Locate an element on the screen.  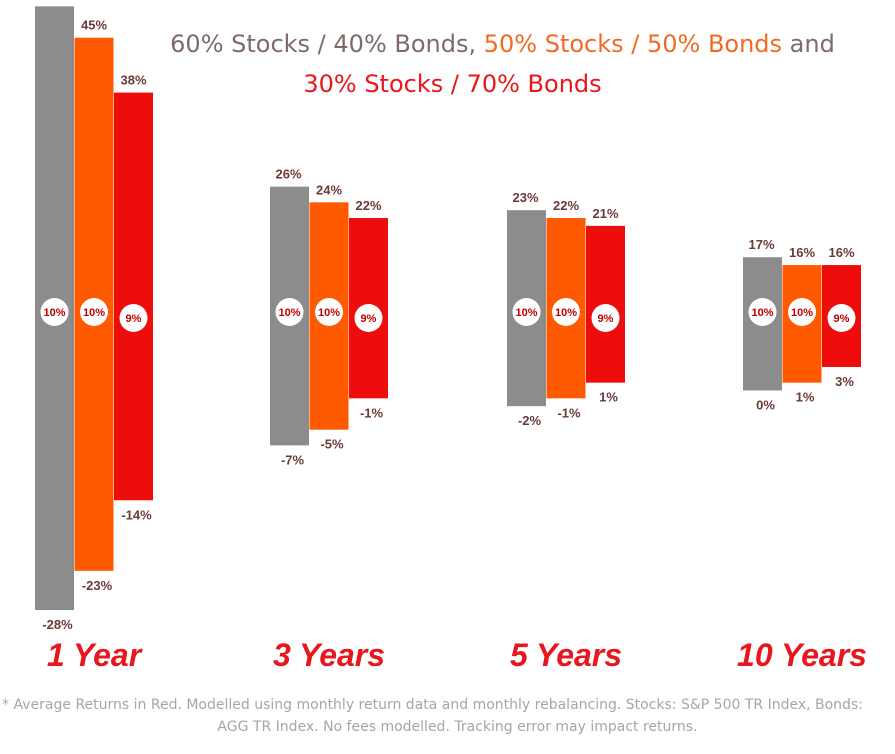
avg-marker-60-40-1-year is located at coordinates (54, 312).